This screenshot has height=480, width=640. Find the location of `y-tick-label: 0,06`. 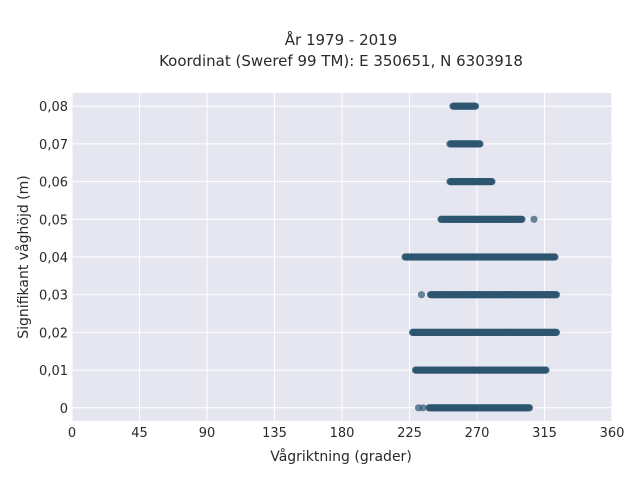

y-tick-label: 0,06 is located at coordinates (53, 183).